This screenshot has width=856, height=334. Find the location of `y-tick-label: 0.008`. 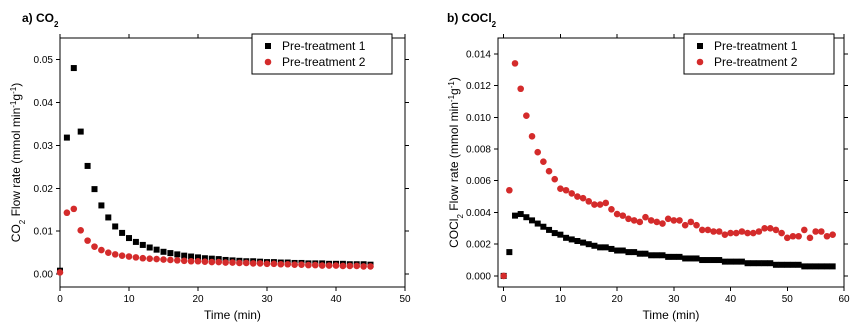

y-tick-label: 0.008 is located at coordinates (478, 150).